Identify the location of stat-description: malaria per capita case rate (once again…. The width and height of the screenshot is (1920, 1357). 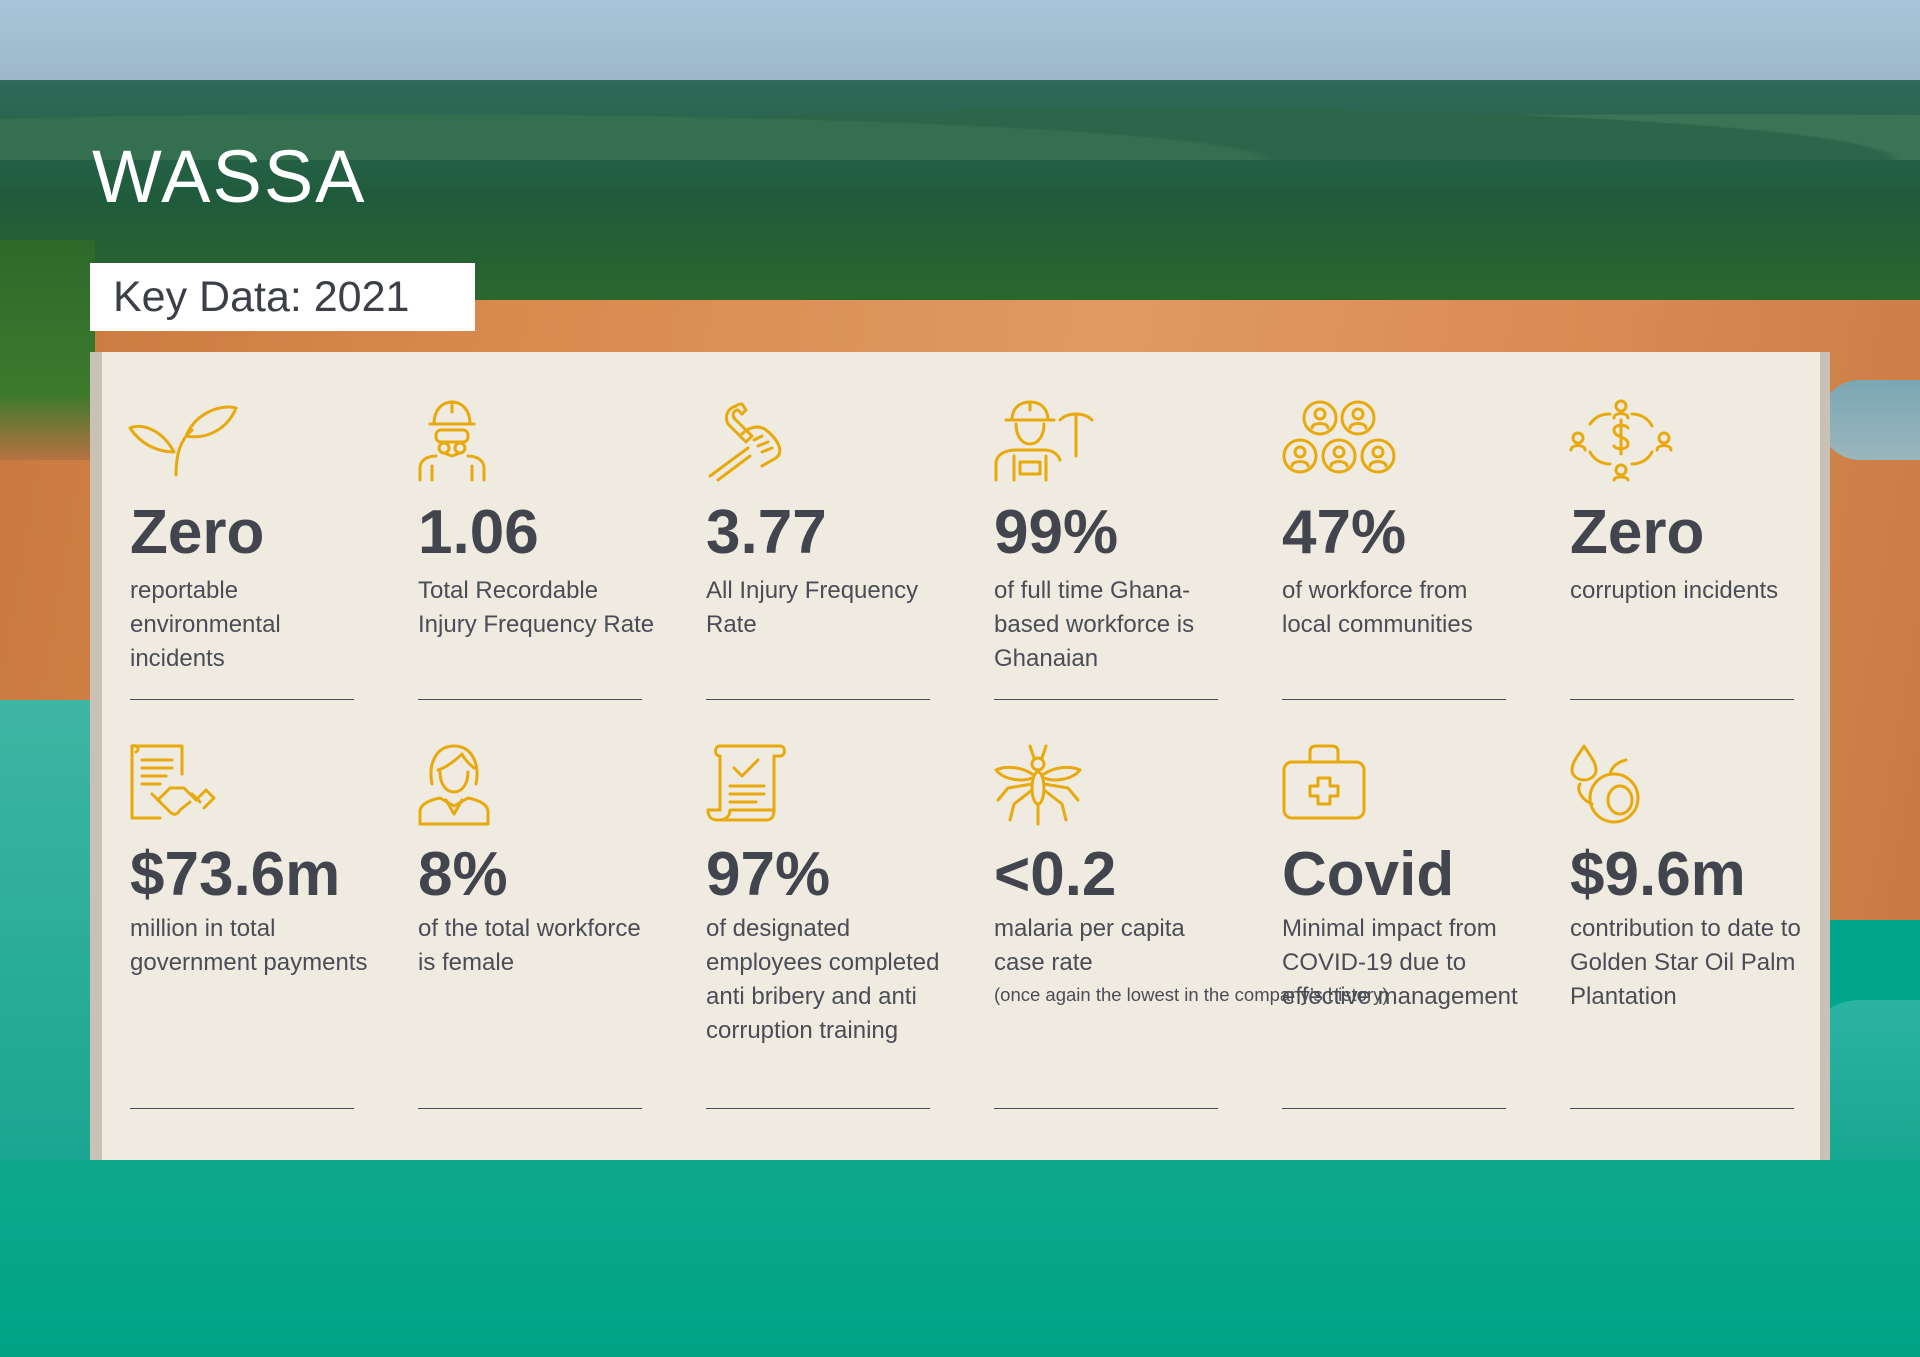
(1191, 960).